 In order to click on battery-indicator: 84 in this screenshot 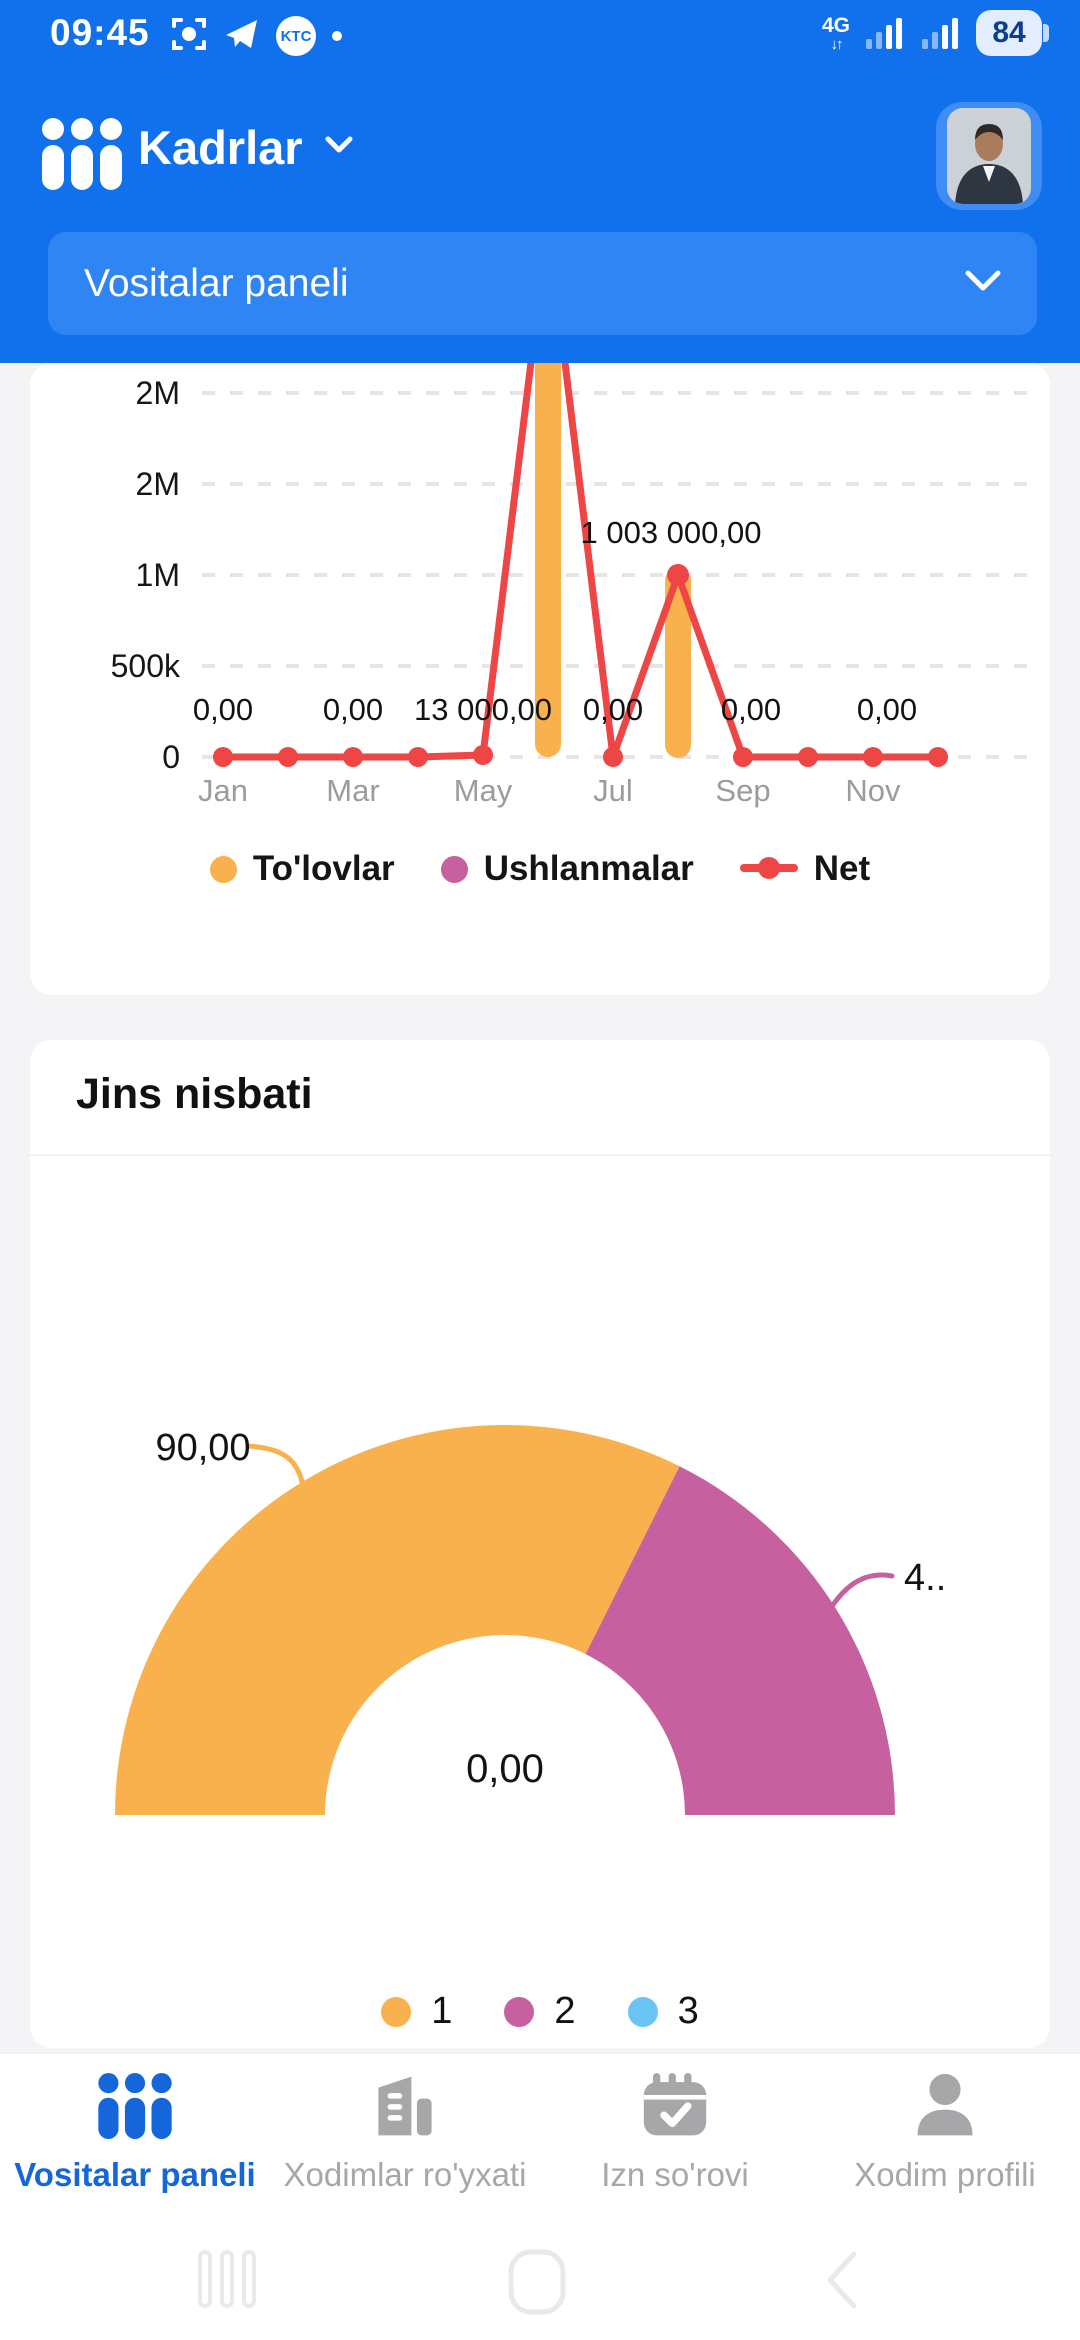, I will do `click(1012, 33)`.